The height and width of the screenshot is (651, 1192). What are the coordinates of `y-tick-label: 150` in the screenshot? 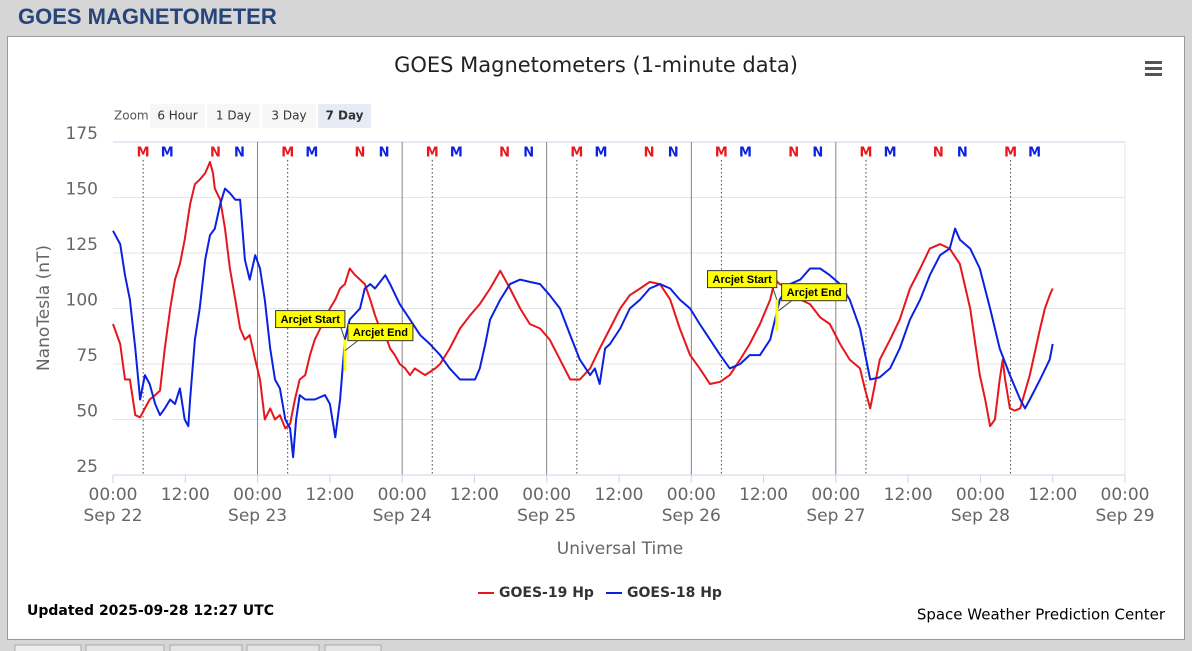 It's located at (82, 190).